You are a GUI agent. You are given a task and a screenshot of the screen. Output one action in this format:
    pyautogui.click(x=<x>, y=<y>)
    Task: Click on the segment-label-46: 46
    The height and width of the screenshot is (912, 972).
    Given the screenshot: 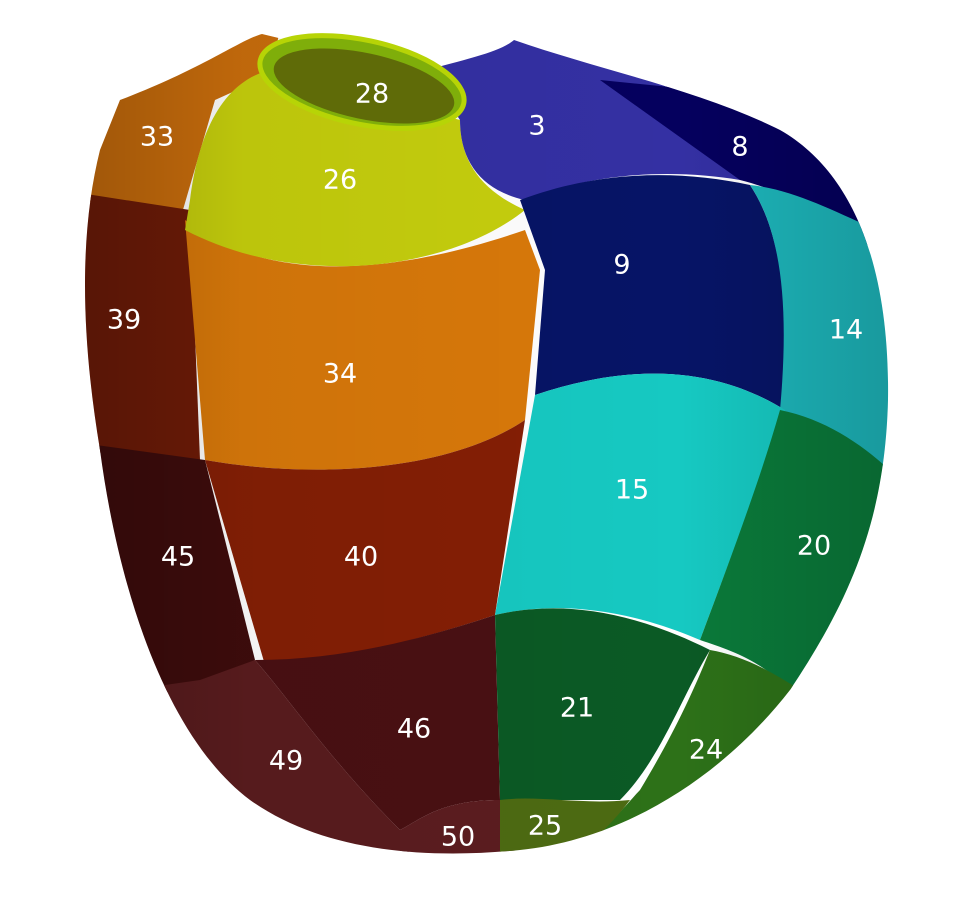 What is the action you would take?
    pyautogui.click(x=414, y=729)
    